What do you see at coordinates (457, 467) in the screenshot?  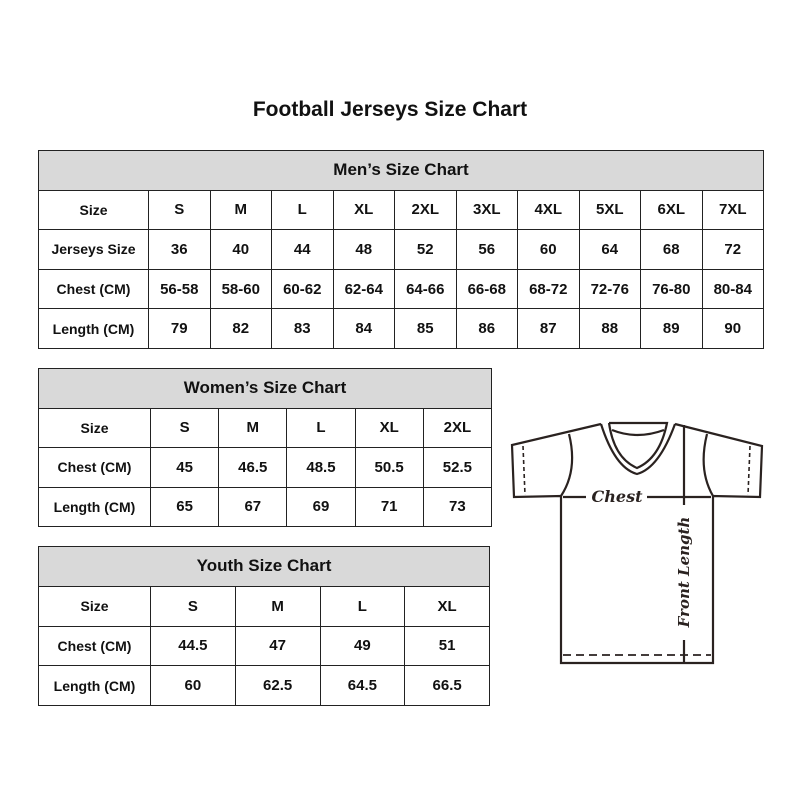 I see `table-cell: 52.5` at bounding box center [457, 467].